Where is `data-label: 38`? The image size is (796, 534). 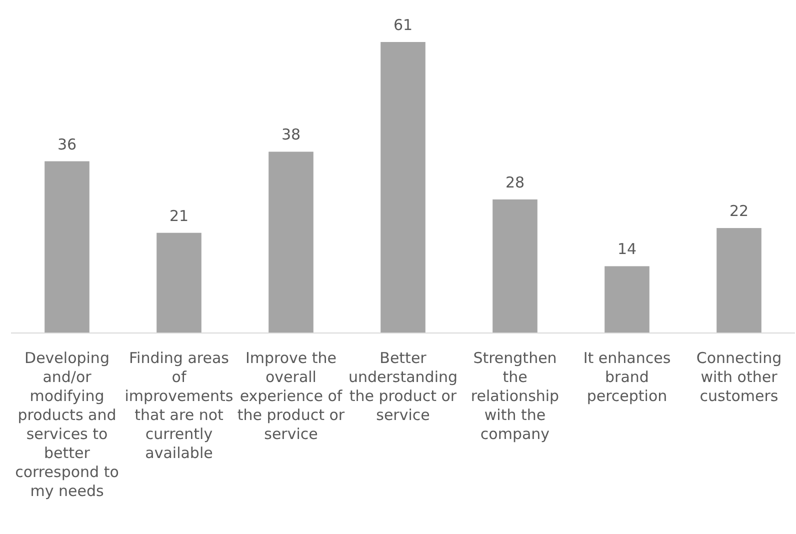 data-label: 38 is located at coordinates (291, 135).